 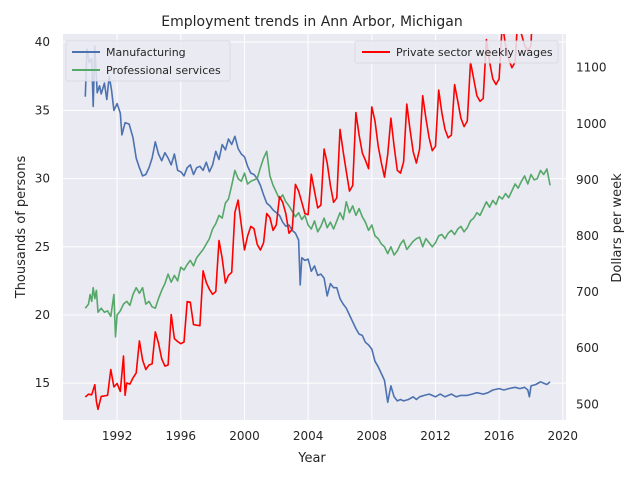 I want to click on right-y-tick-label-700: 700, so click(x=587, y=292).